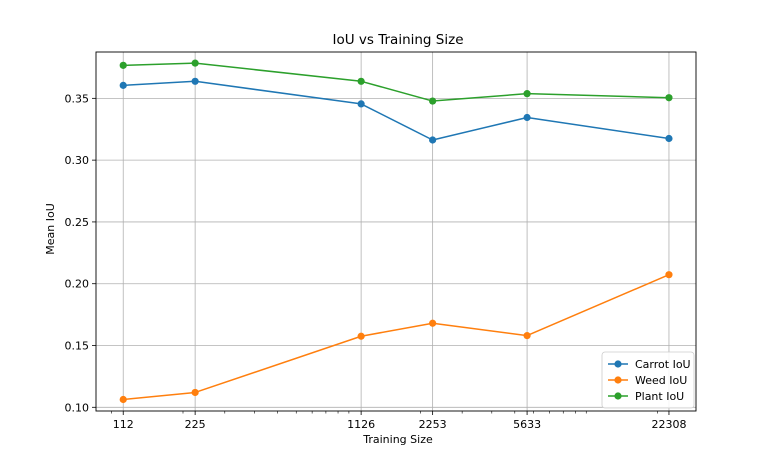 This screenshot has width=772, height=461. Describe the element at coordinates (396, 82) in the screenshot. I see `plant-iou-line` at that location.